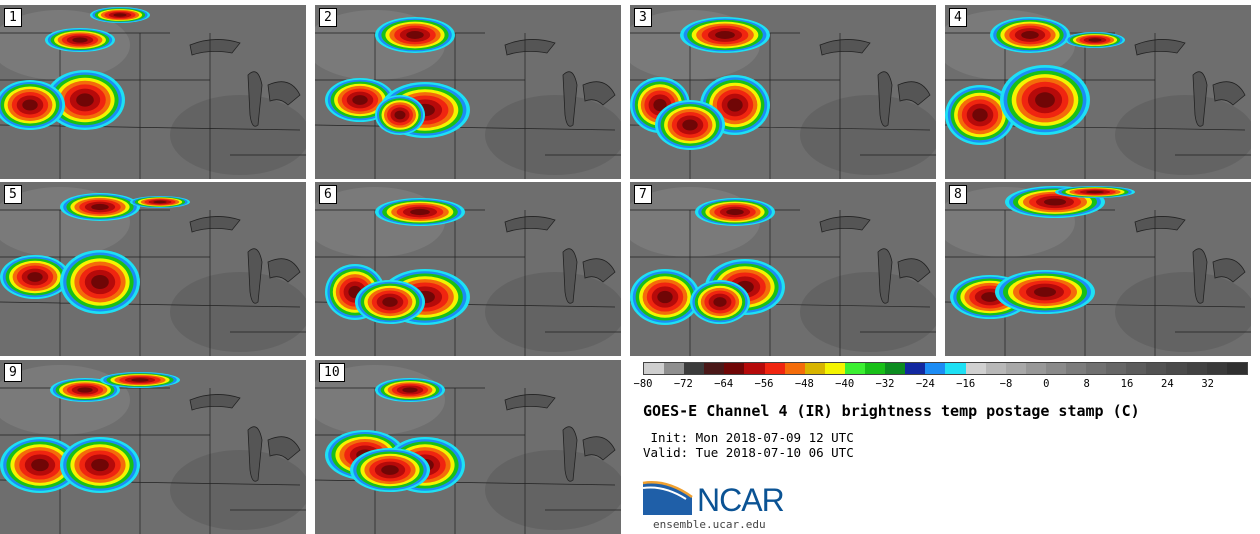 The image size is (1260, 534). I want to click on colorbar-tick-labels: −80 −72 −64 −56 −48 −40 −32 −24 −16 −8 0 8 16 24 32, so click(941, 385).